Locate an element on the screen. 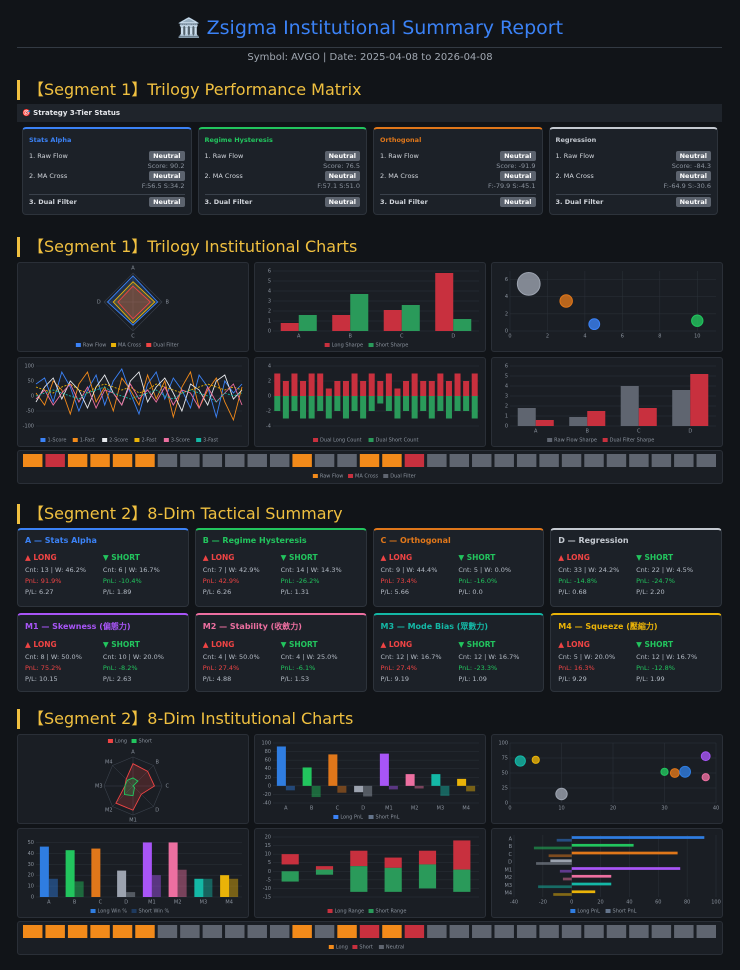  x-tick-label: C is located at coordinates (101, 903).